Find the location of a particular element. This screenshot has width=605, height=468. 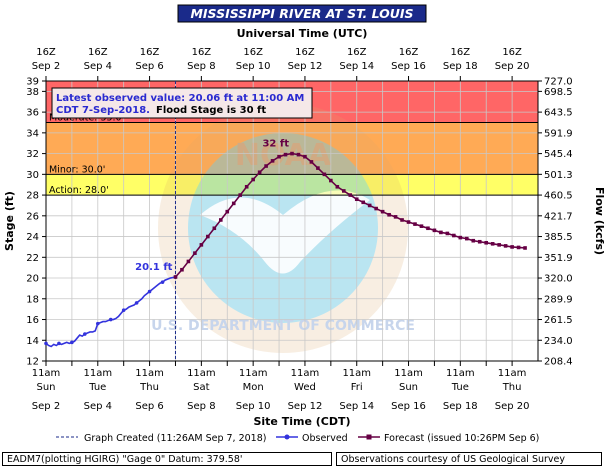

flood-band-minor is located at coordinates (292, 185).